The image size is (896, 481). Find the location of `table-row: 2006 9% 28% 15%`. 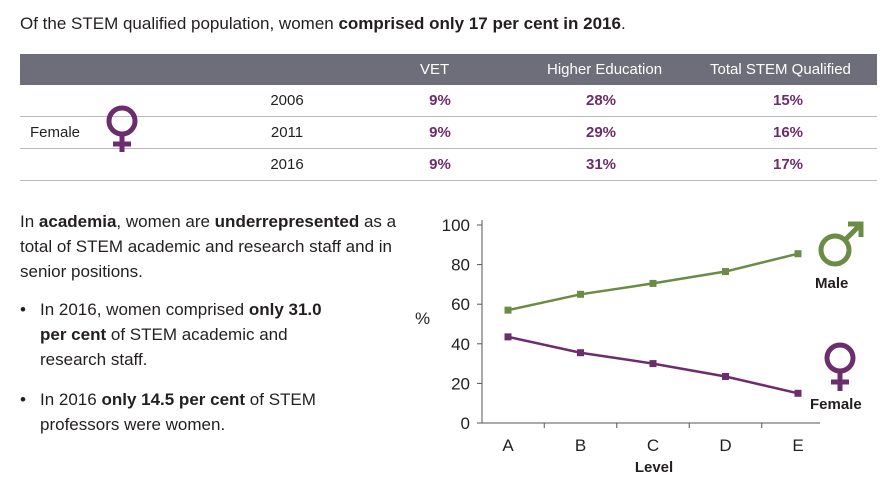

table-row: 2006 9% 28% 15% is located at coordinates (448, 101).